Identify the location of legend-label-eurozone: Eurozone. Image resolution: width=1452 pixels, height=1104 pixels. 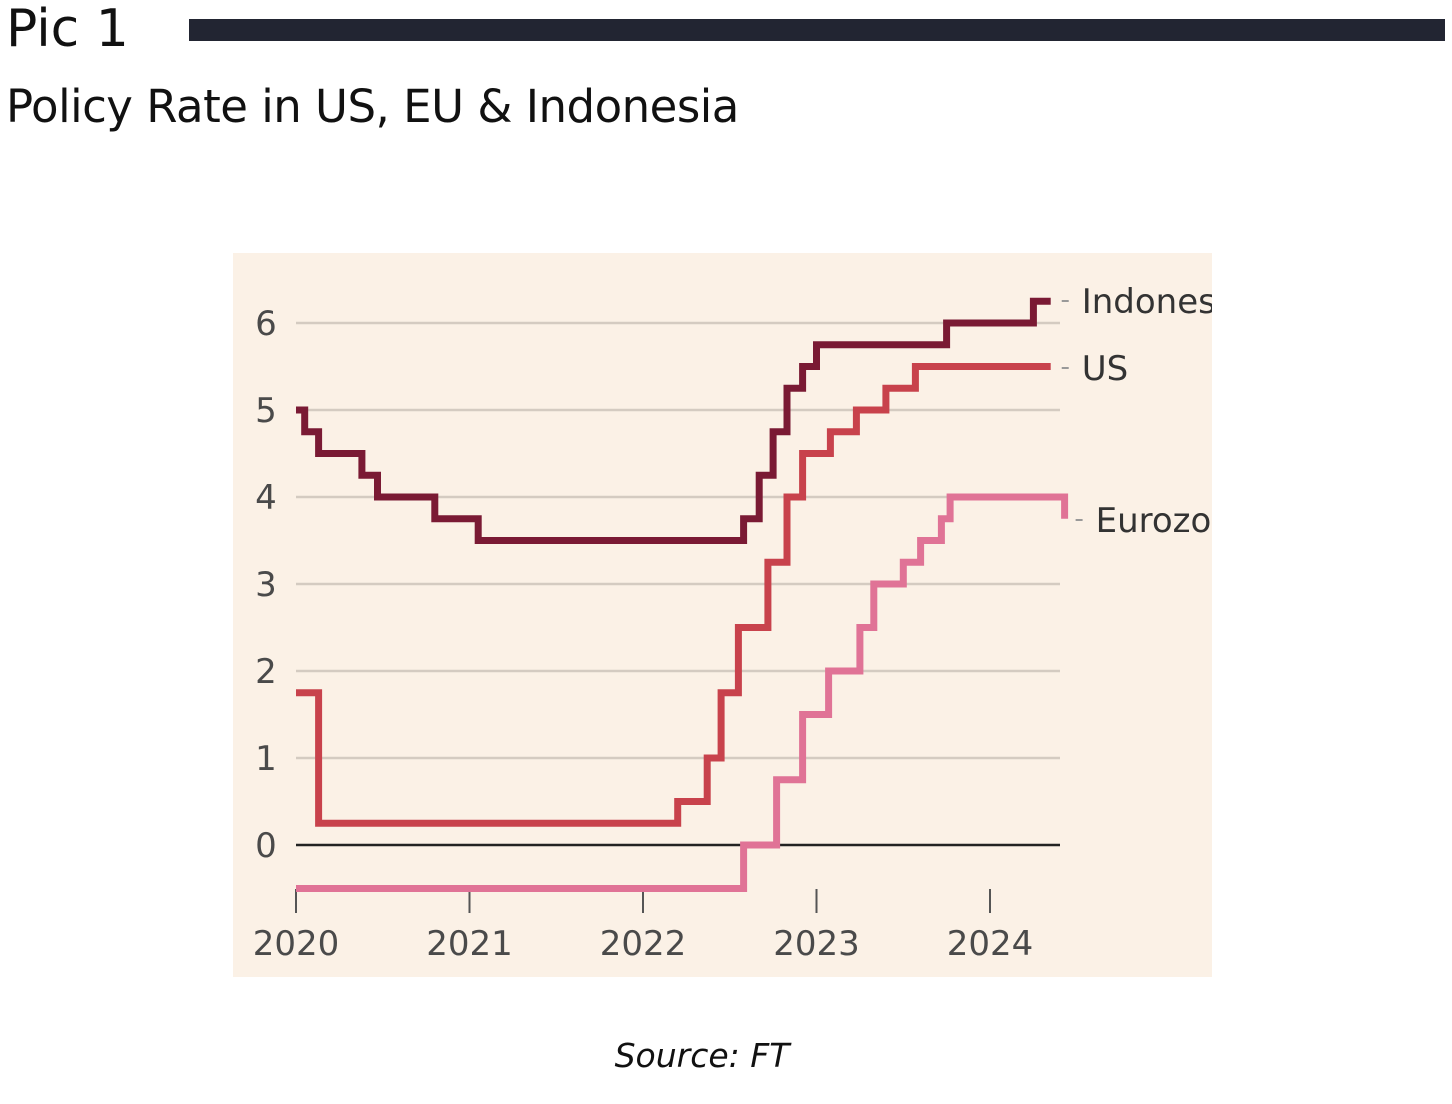
(1154, 521).